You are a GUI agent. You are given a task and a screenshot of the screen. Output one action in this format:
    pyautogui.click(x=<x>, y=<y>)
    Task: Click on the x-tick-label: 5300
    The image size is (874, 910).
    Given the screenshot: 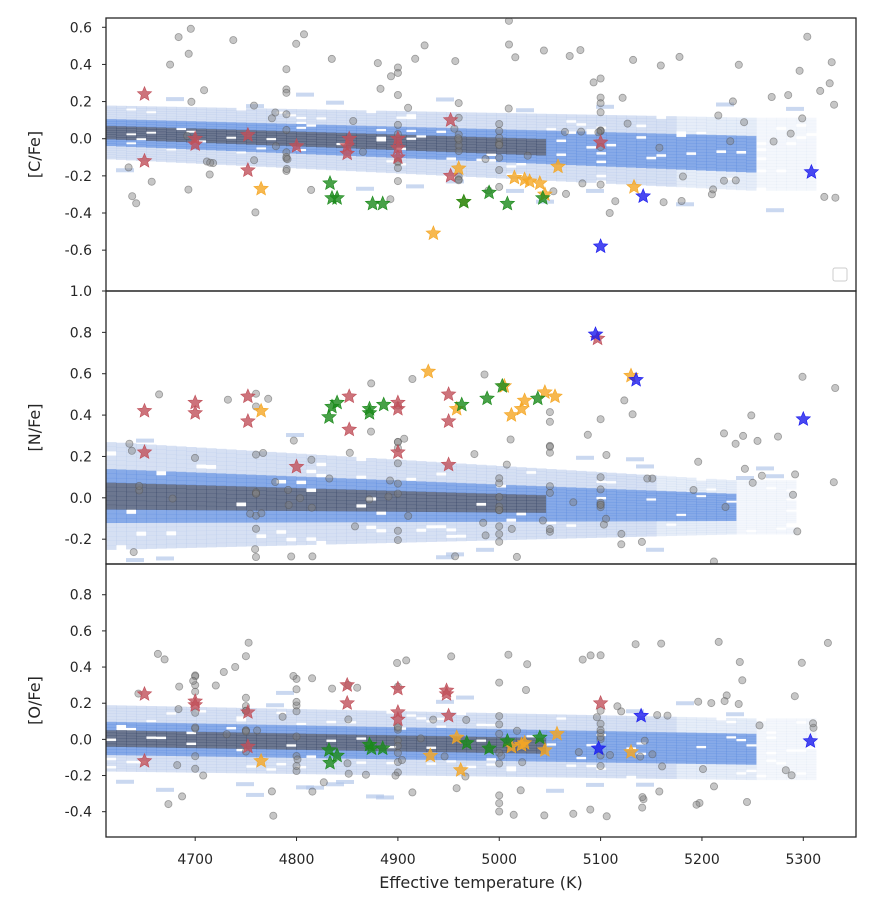 What is the action you would take?
    pyautogui.click(x=803, y=860)
    